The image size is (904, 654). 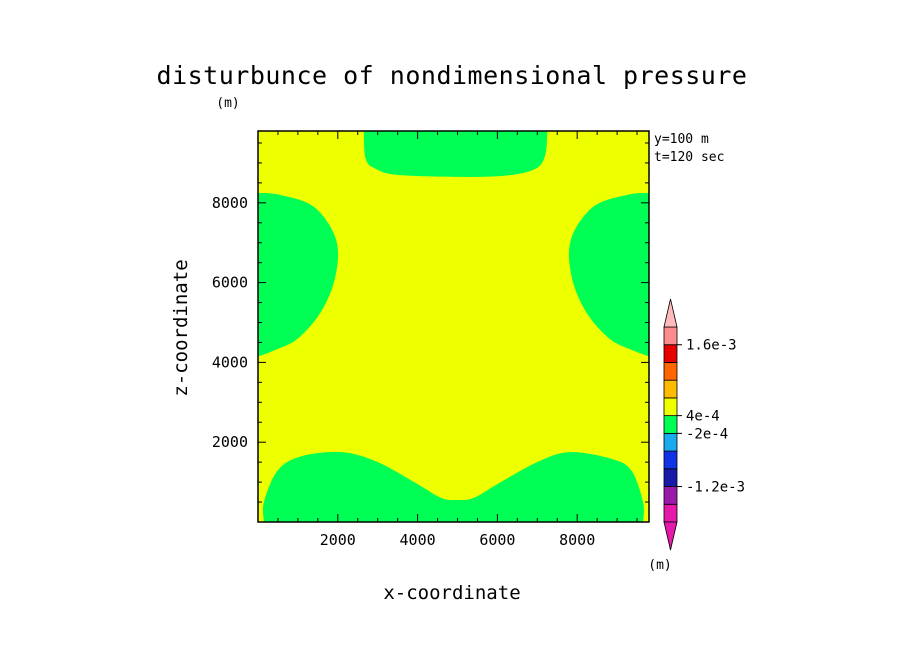 I want to click on y-tick-label: 2000, so click(x=230, y=442).